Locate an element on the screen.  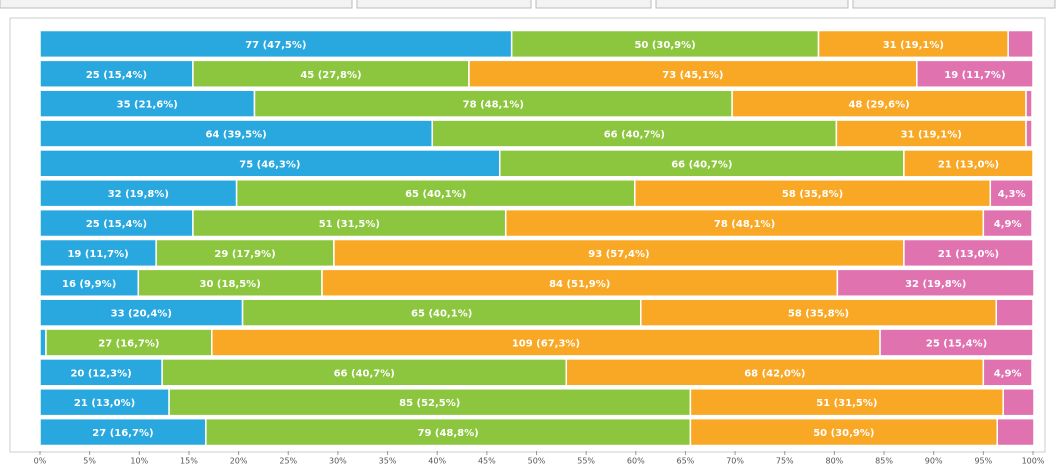
data-label: 85 (52,5%) is located at coordinates (429, 403).